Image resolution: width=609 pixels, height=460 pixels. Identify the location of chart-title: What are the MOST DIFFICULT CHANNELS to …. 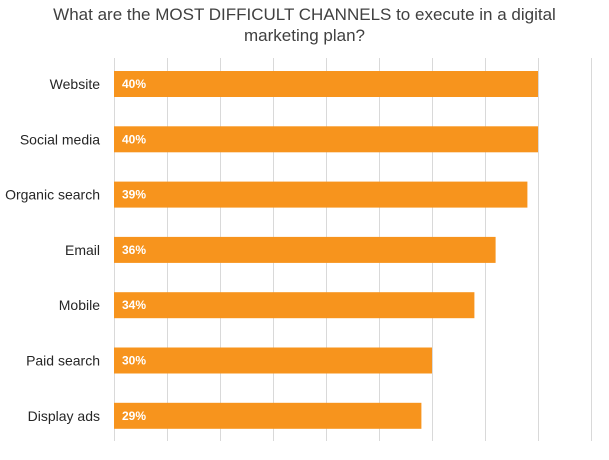
(304, 25).